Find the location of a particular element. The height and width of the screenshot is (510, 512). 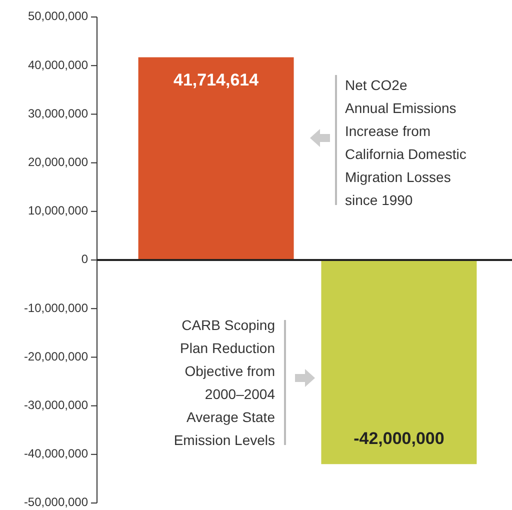

y-tick-label: 0 is located at coordinates (84, 259).